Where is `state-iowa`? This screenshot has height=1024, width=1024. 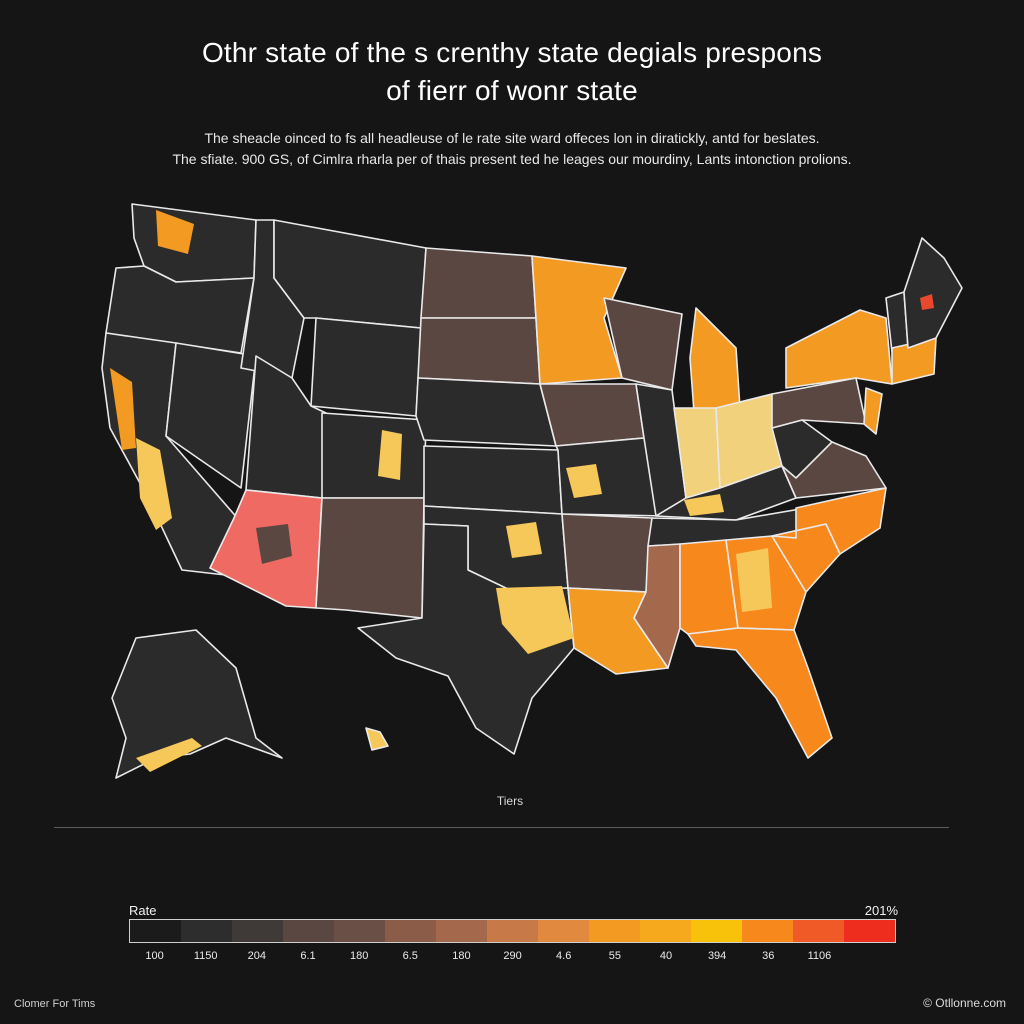 state-iowa is located at coordinates (592, 415).